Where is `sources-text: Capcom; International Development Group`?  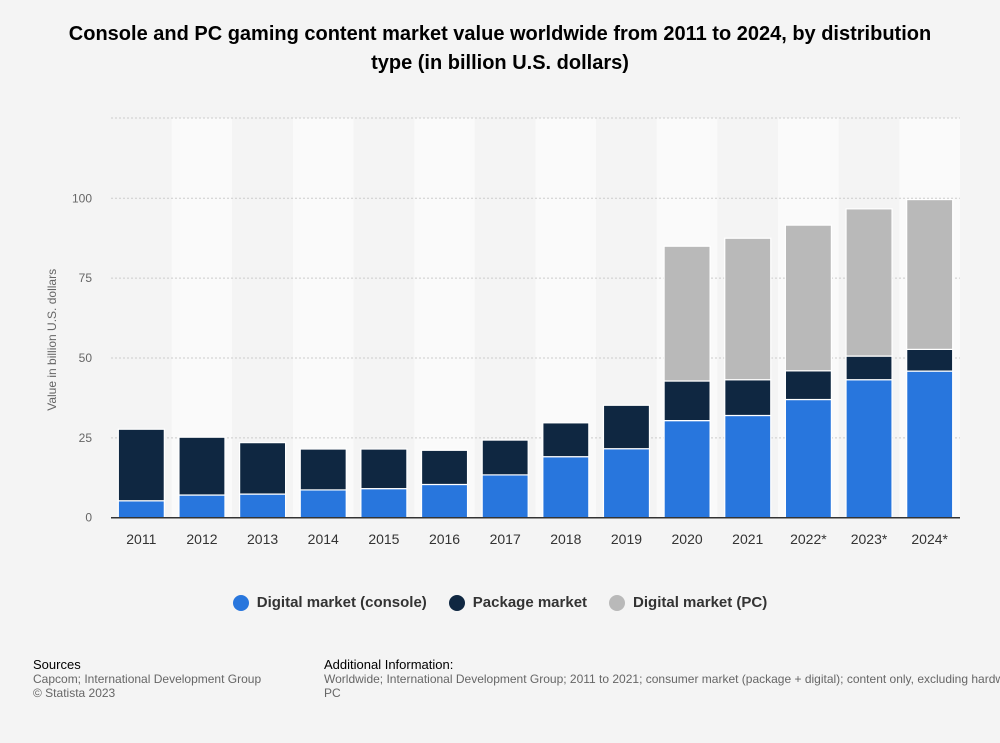
sources-text: Capcom; International Development Group is located at coordinates (147, 679).